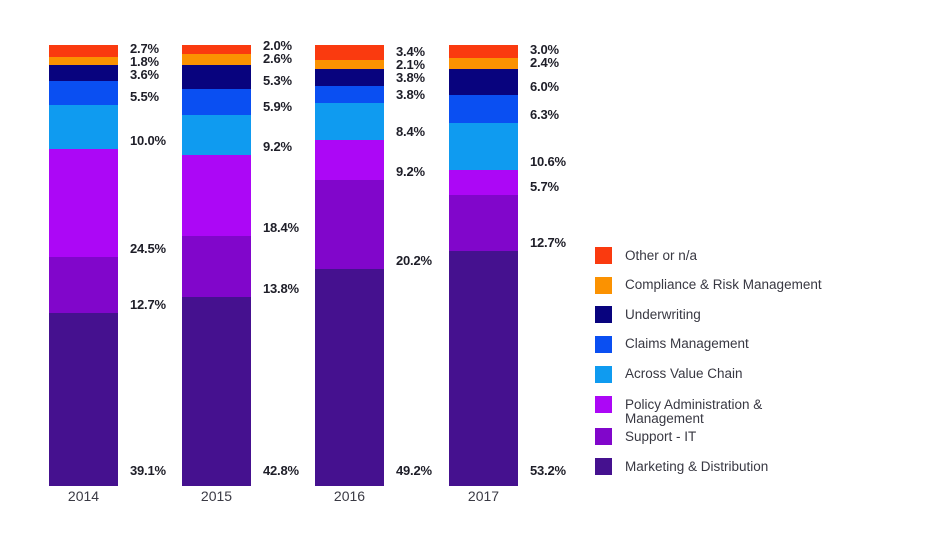 The image size is (939, 533). What do you see at coordinates (483, 146) in the screenshot?
I see `bar-segment-across-value-chain-2017` at bounding box center [483, 146].